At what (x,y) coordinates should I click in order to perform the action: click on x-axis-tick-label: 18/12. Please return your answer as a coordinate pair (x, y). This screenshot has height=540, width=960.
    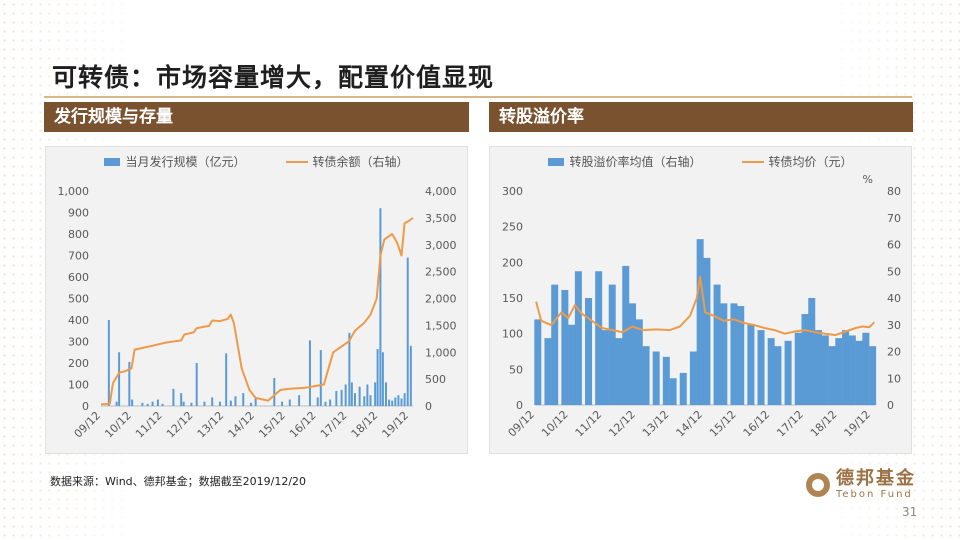
    Looking at the image, I should click on (365, 425).